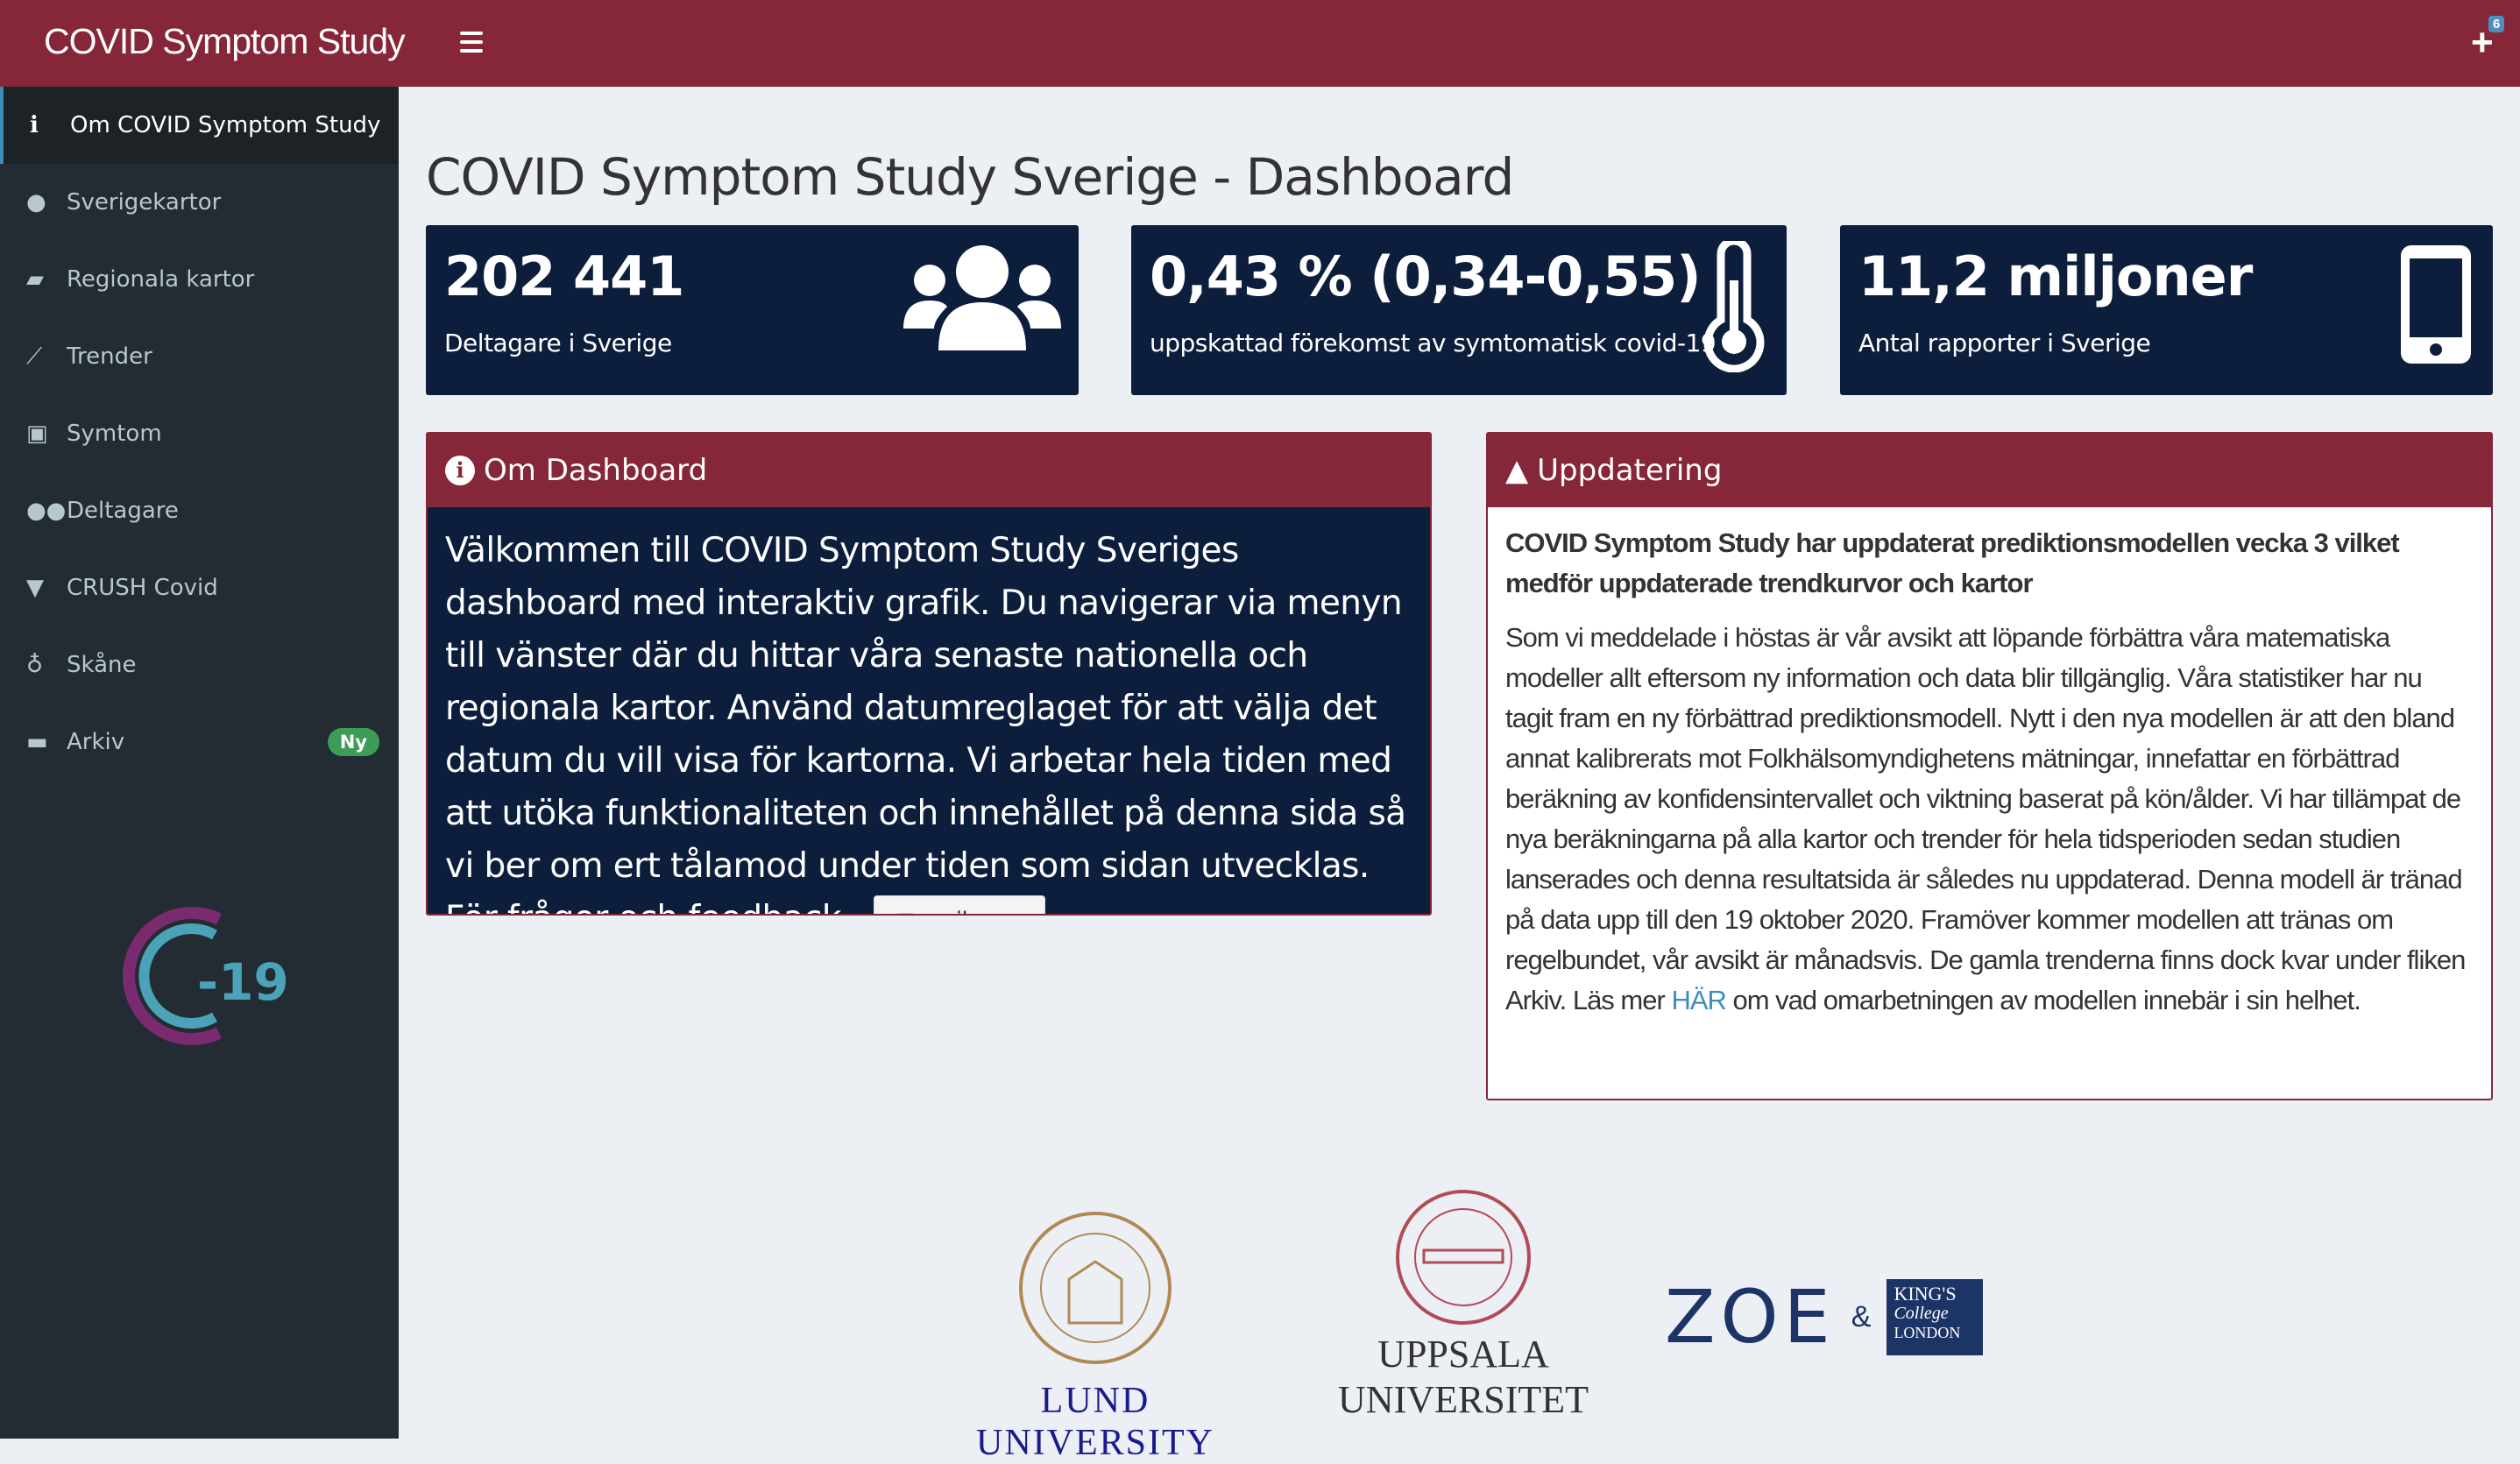  Describe the element at coordinates (1927, 1332) in the screenshot. I see `kings-text-3: LONDON` at that location.